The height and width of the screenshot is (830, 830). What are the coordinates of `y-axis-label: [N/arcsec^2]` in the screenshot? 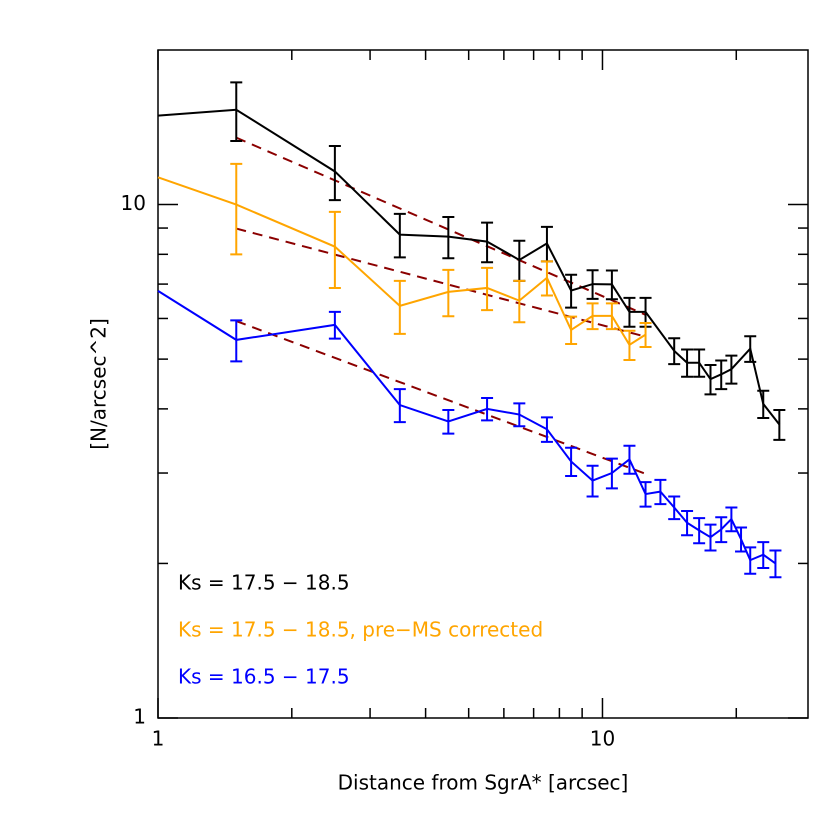 It's located at (99, 384).